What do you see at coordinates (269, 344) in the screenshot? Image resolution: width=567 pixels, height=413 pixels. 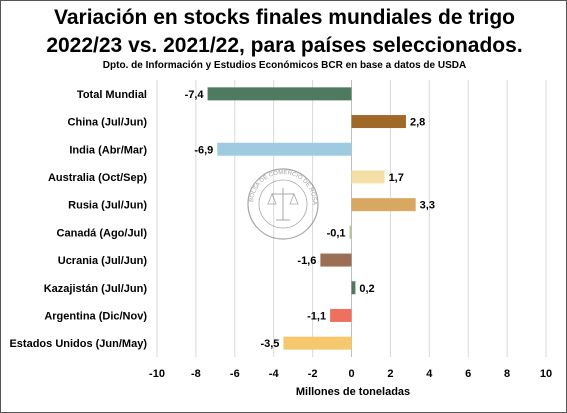 I see `data-label: -3,5` at bounding box center [269, 344].